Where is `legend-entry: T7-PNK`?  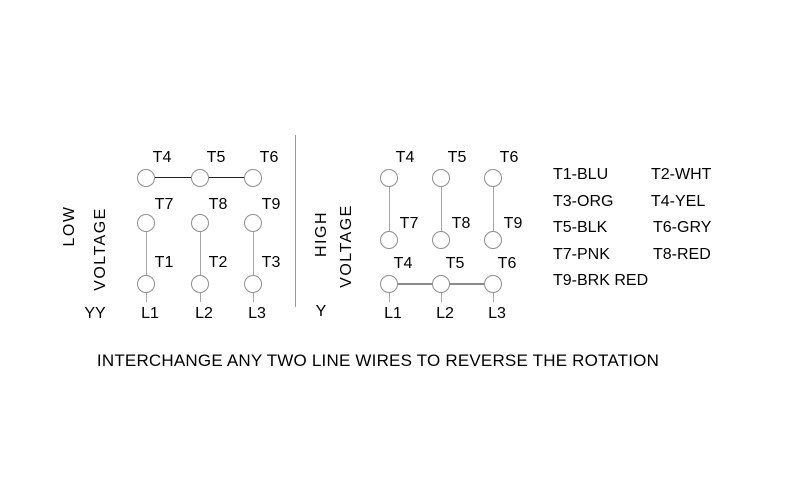
legend-entry: T7-PNK is located at coordinates (581, 254).